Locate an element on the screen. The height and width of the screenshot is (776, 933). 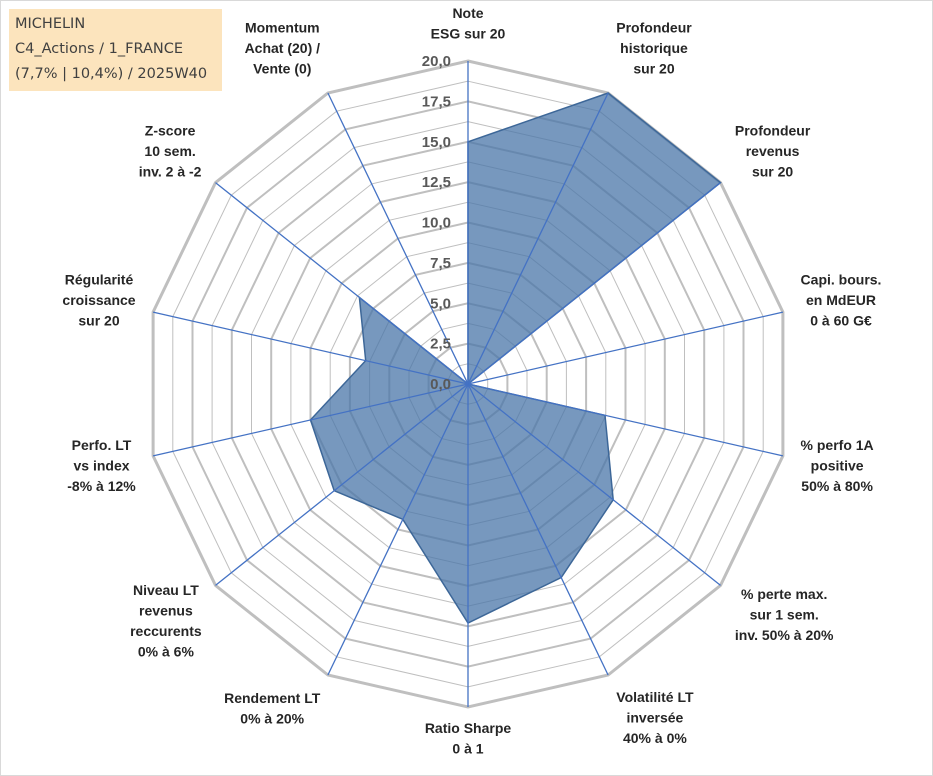
axis-label: Z-score 10 sem. inv. 2 à -2 is located at coordinates (170, 151).